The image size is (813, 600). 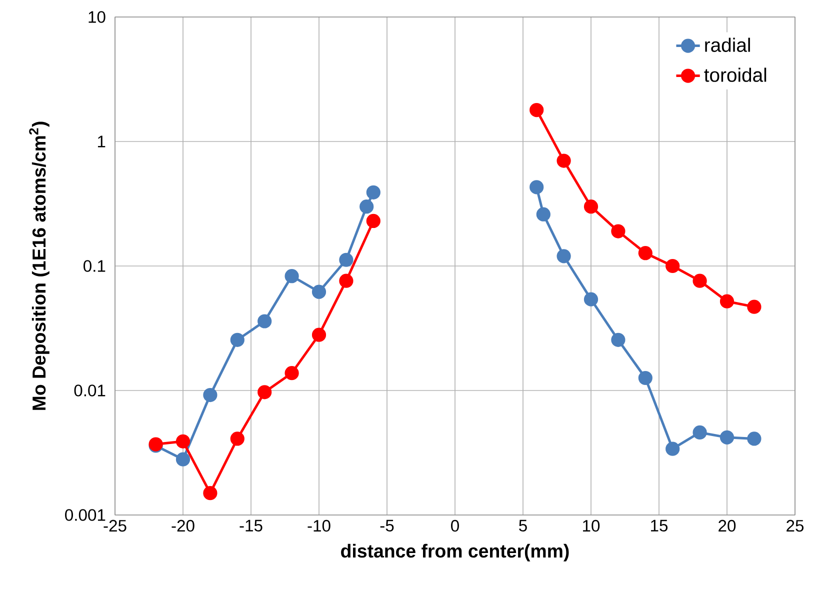 I want to click on x-tick-label: -15, so click(x=251, y=526).